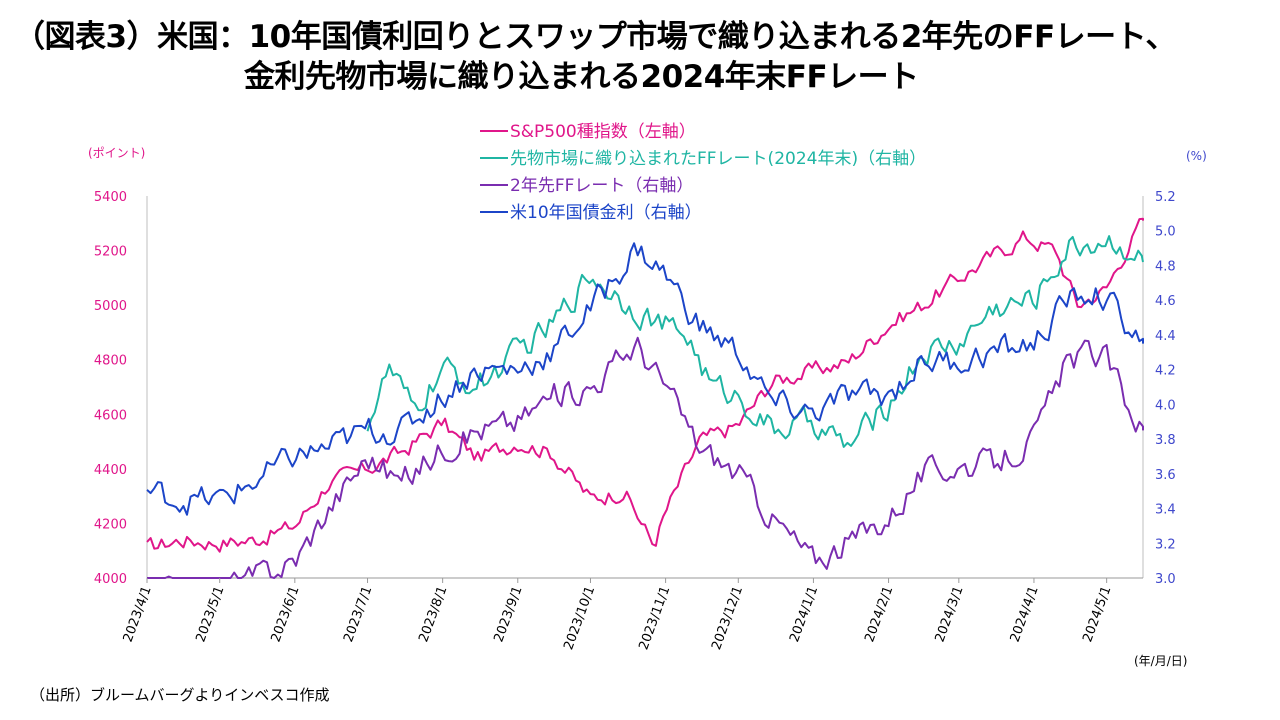 The image size is (1280, 720). I want to click on x-tick-label: 2023/4/1, so click(138, 614).